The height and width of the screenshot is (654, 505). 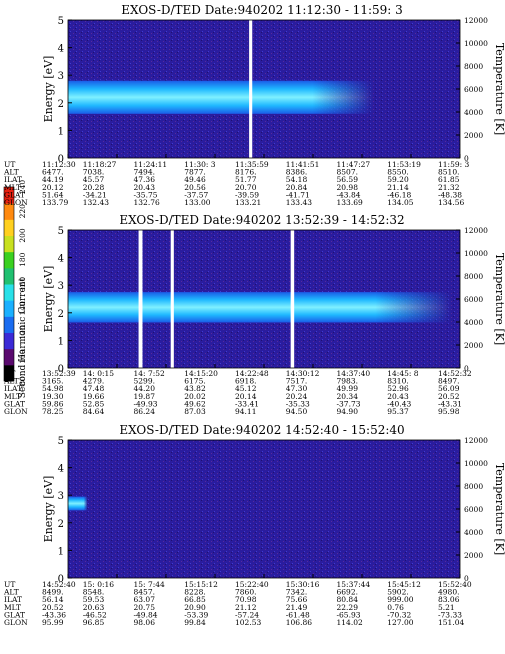 I want to click on orbit-row-value: -40.43, so click(x=399, y=403).